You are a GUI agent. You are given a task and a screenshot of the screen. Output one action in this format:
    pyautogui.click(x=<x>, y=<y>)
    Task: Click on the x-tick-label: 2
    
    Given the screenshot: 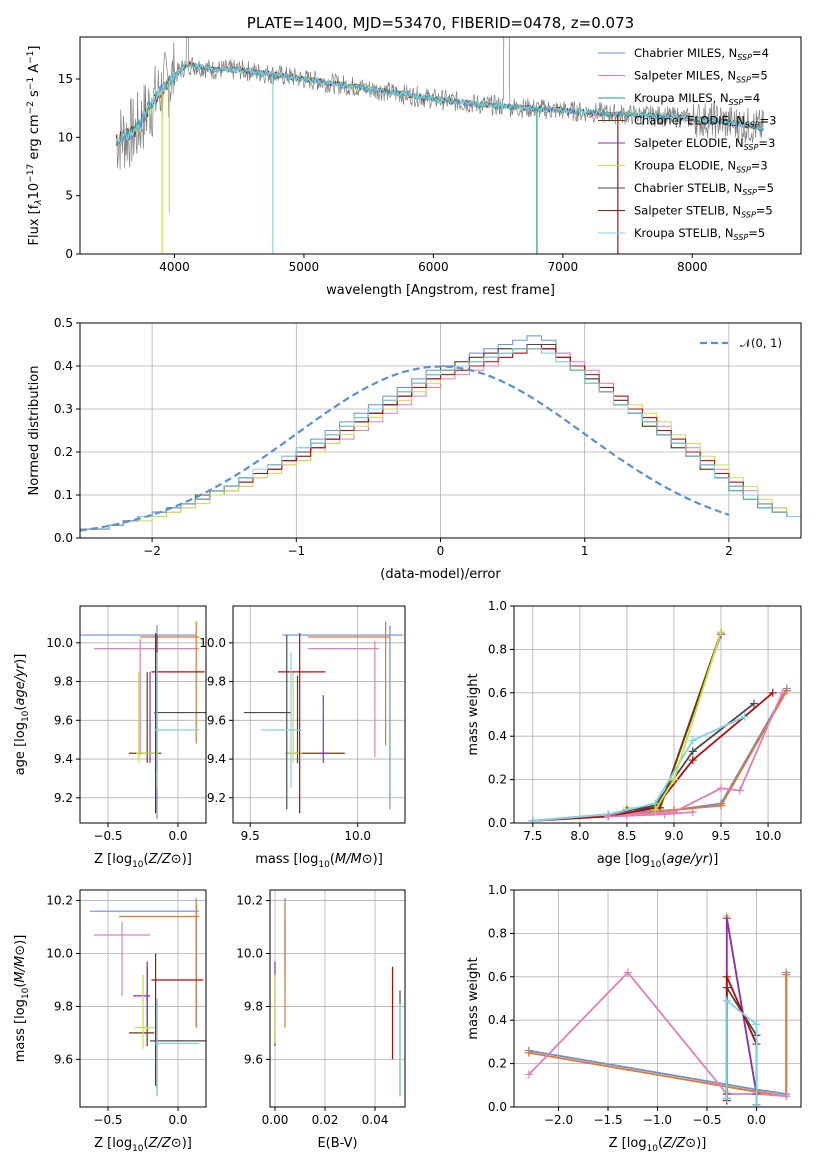 What is the action you would take?
    pyautogui.click(x=729, y=551)
    